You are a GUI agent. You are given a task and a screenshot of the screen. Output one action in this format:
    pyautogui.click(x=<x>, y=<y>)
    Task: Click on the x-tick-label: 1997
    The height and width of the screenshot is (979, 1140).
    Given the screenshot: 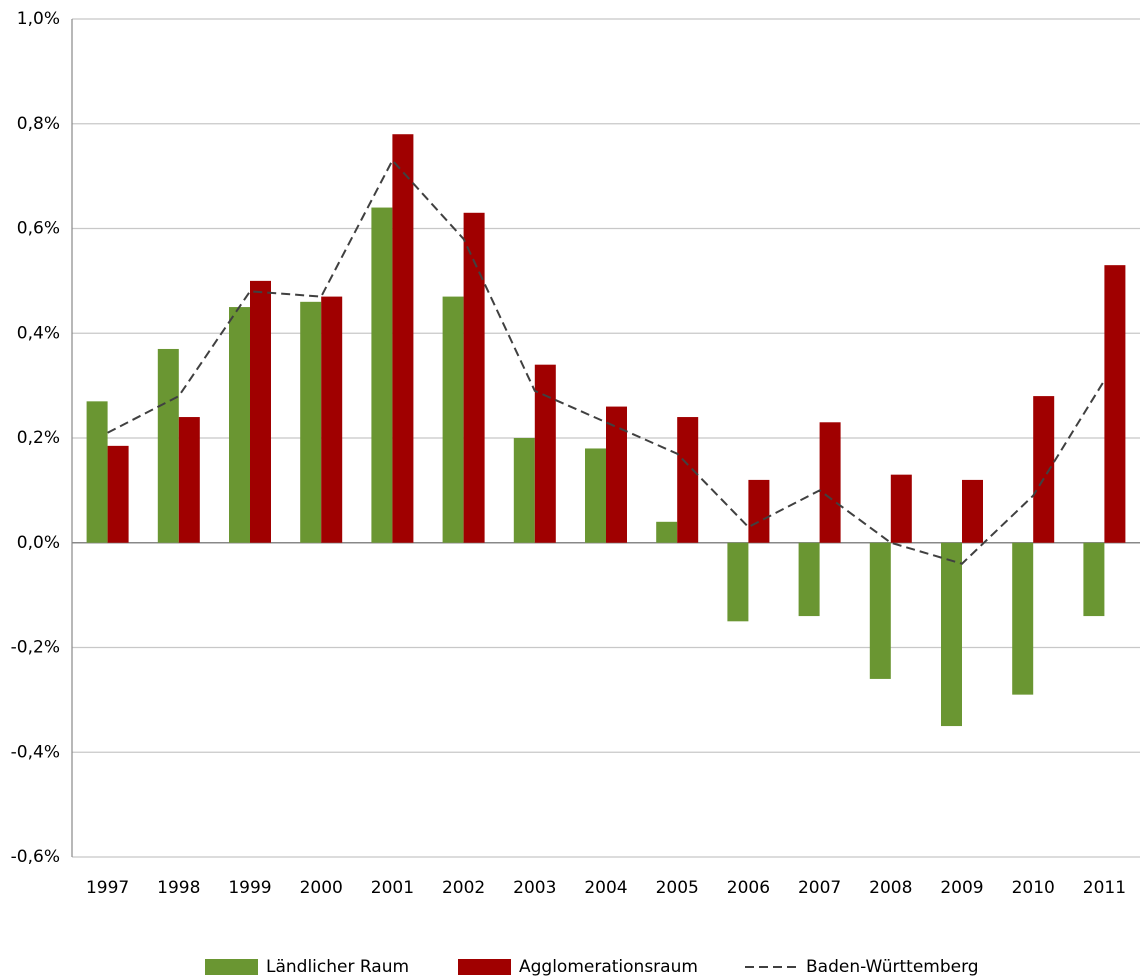 What is the action you would take?
    pyautogui.click(x=107, y=888)
    